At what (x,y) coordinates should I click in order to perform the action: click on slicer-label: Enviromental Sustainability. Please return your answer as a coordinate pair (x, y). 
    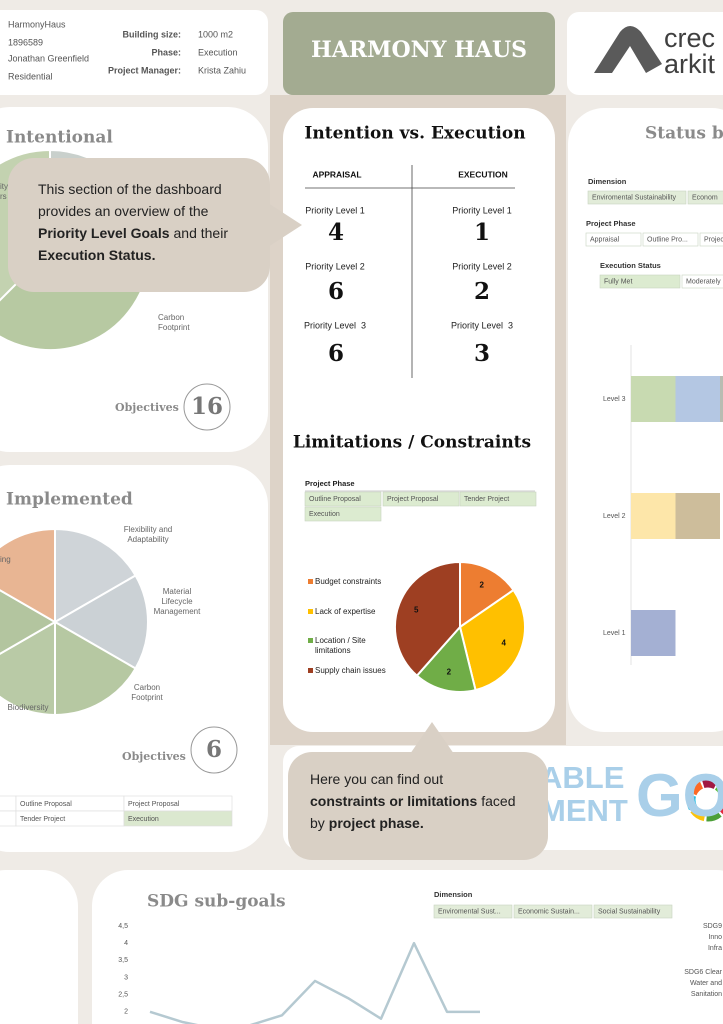
    Looking at the image, I should click on (634, 197).